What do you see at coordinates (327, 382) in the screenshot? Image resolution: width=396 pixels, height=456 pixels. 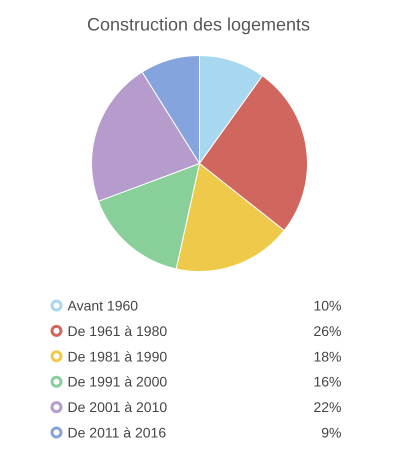 I see `data-label: 16%` at bounding box center [327, 382].